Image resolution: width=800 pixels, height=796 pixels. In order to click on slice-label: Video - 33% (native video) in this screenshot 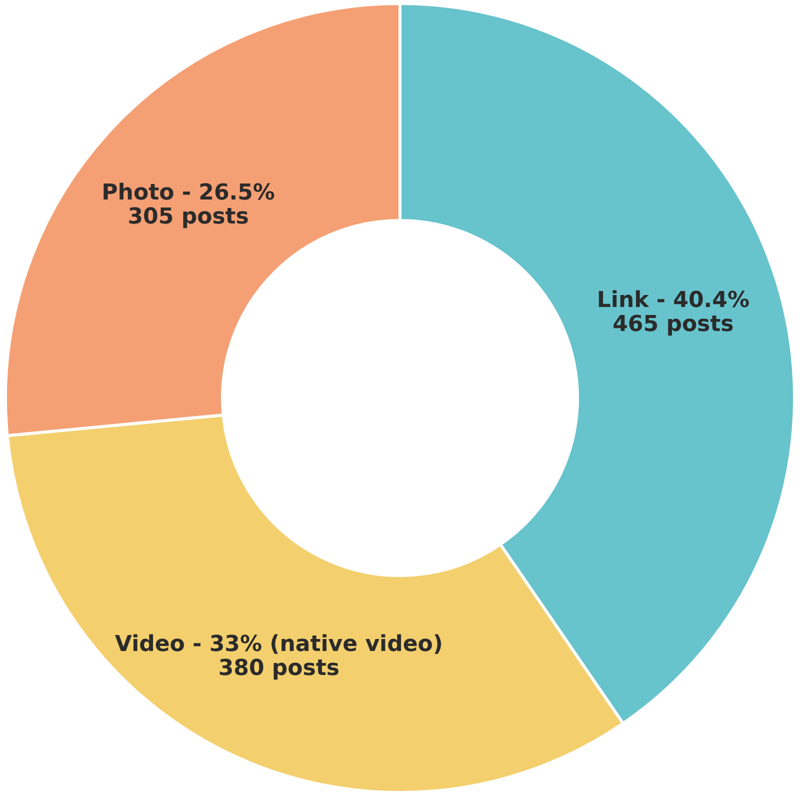, I will do `click(278, 644)`.